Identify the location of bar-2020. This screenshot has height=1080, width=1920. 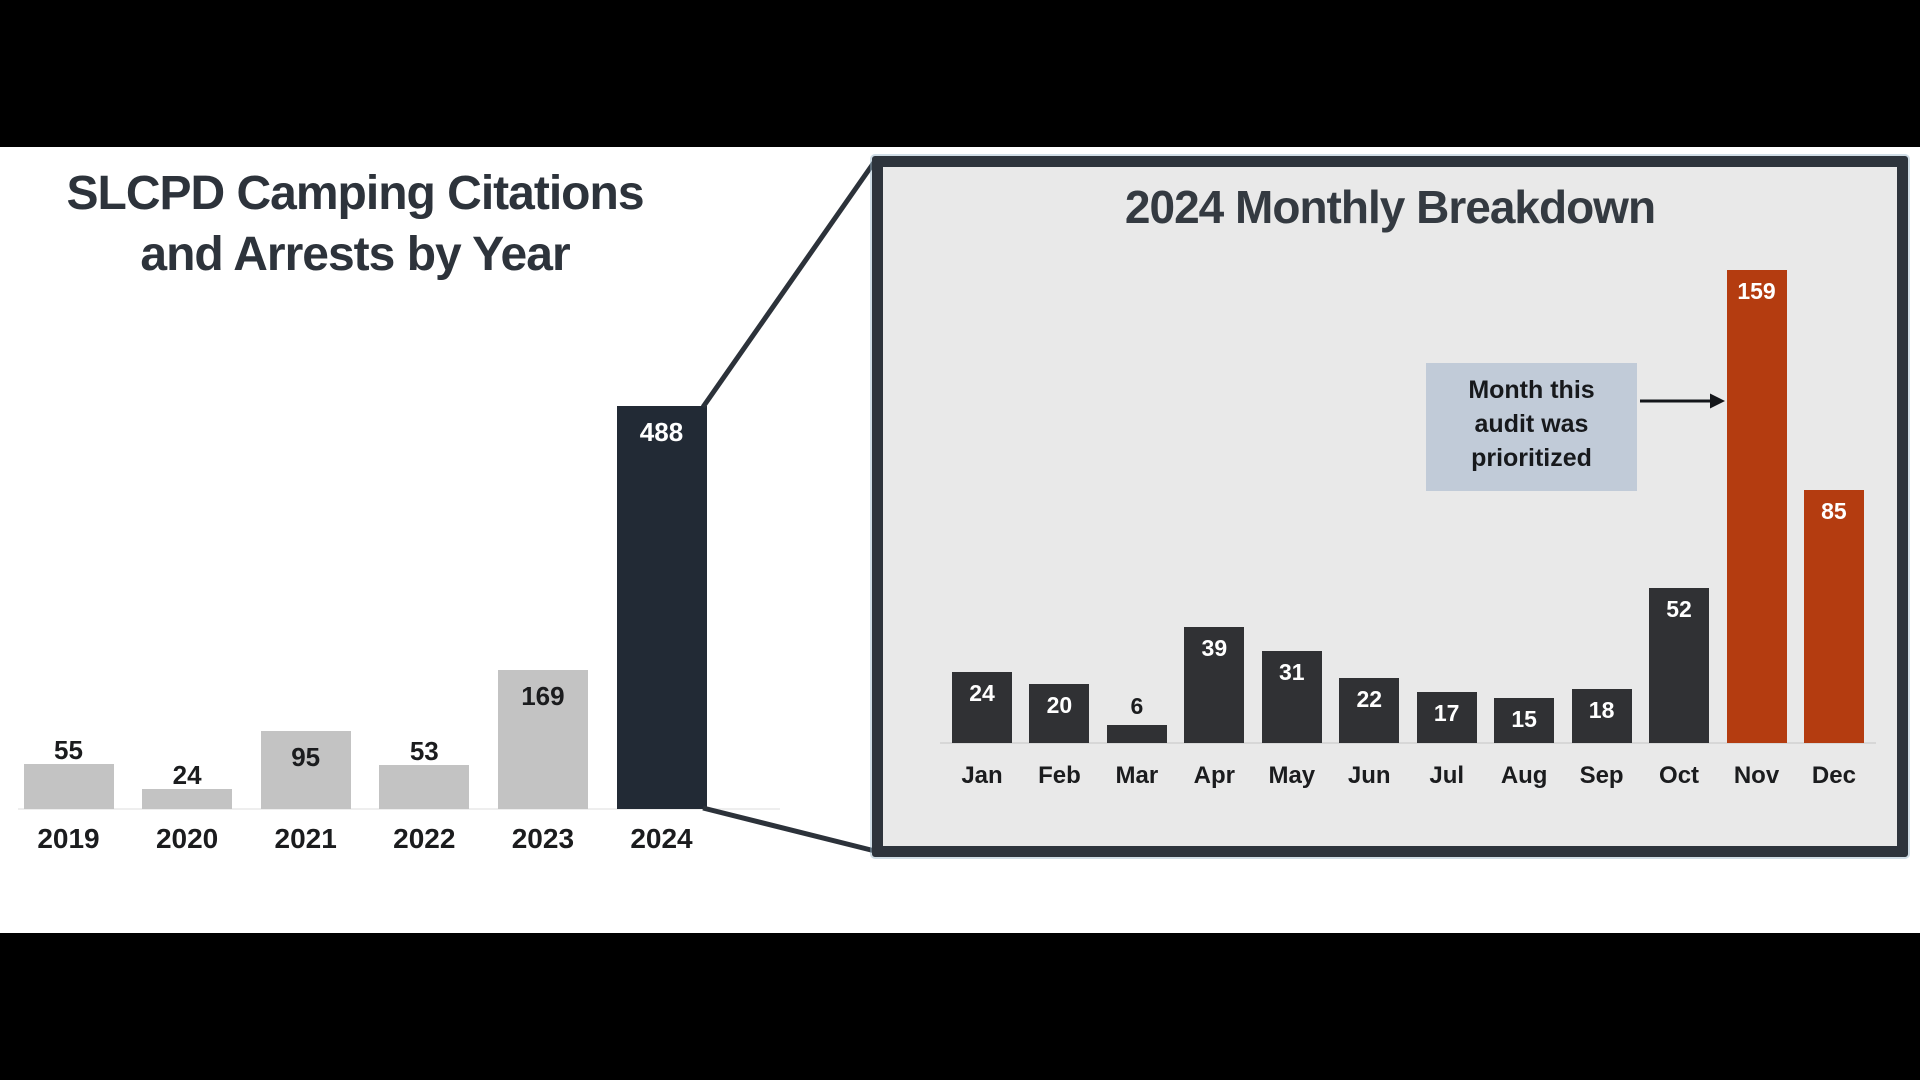
(187, 799).